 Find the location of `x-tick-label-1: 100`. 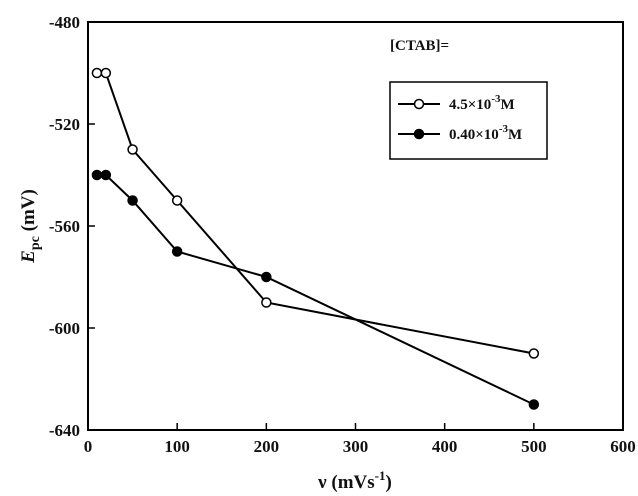

x-tick-label-1: 100 is located at coordinates (177, 446).